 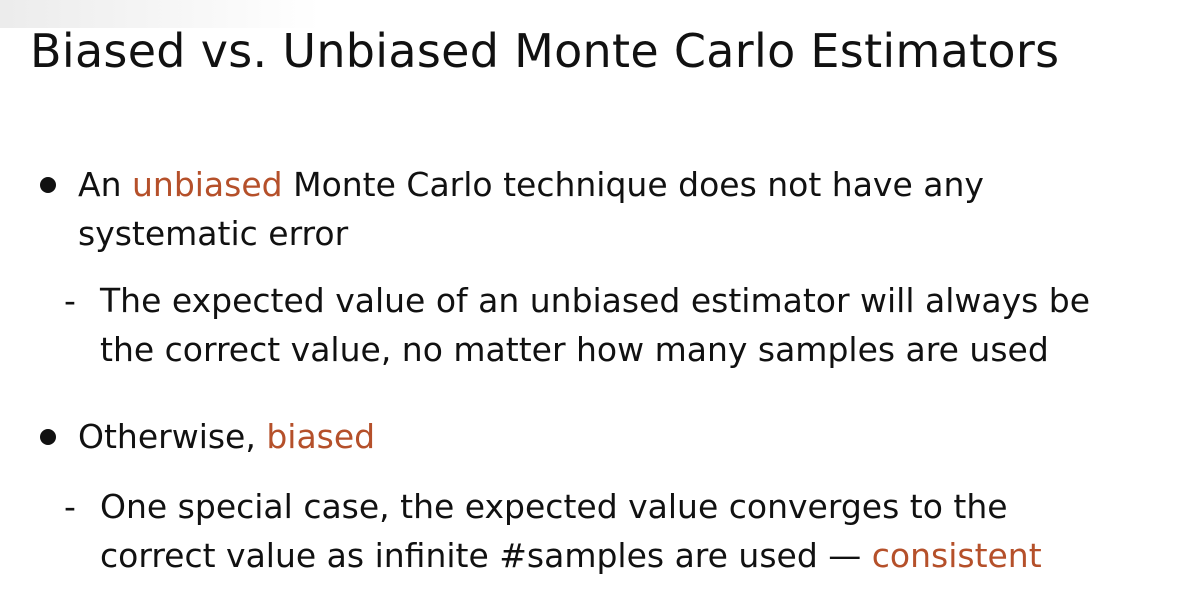 I want to click on bullet-line-2: systematic error, so click(x=213, y=233).